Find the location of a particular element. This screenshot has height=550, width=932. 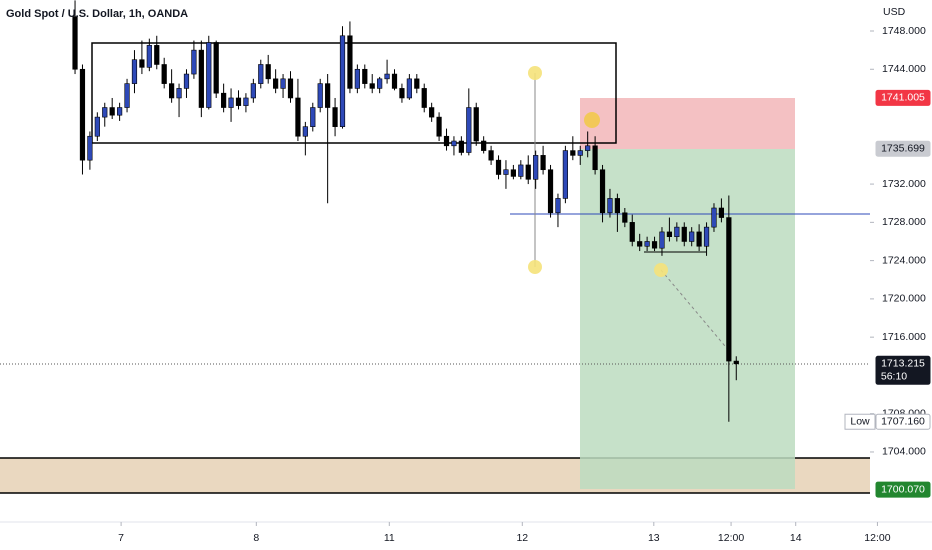

highlights is located at coordinates (598, 171).